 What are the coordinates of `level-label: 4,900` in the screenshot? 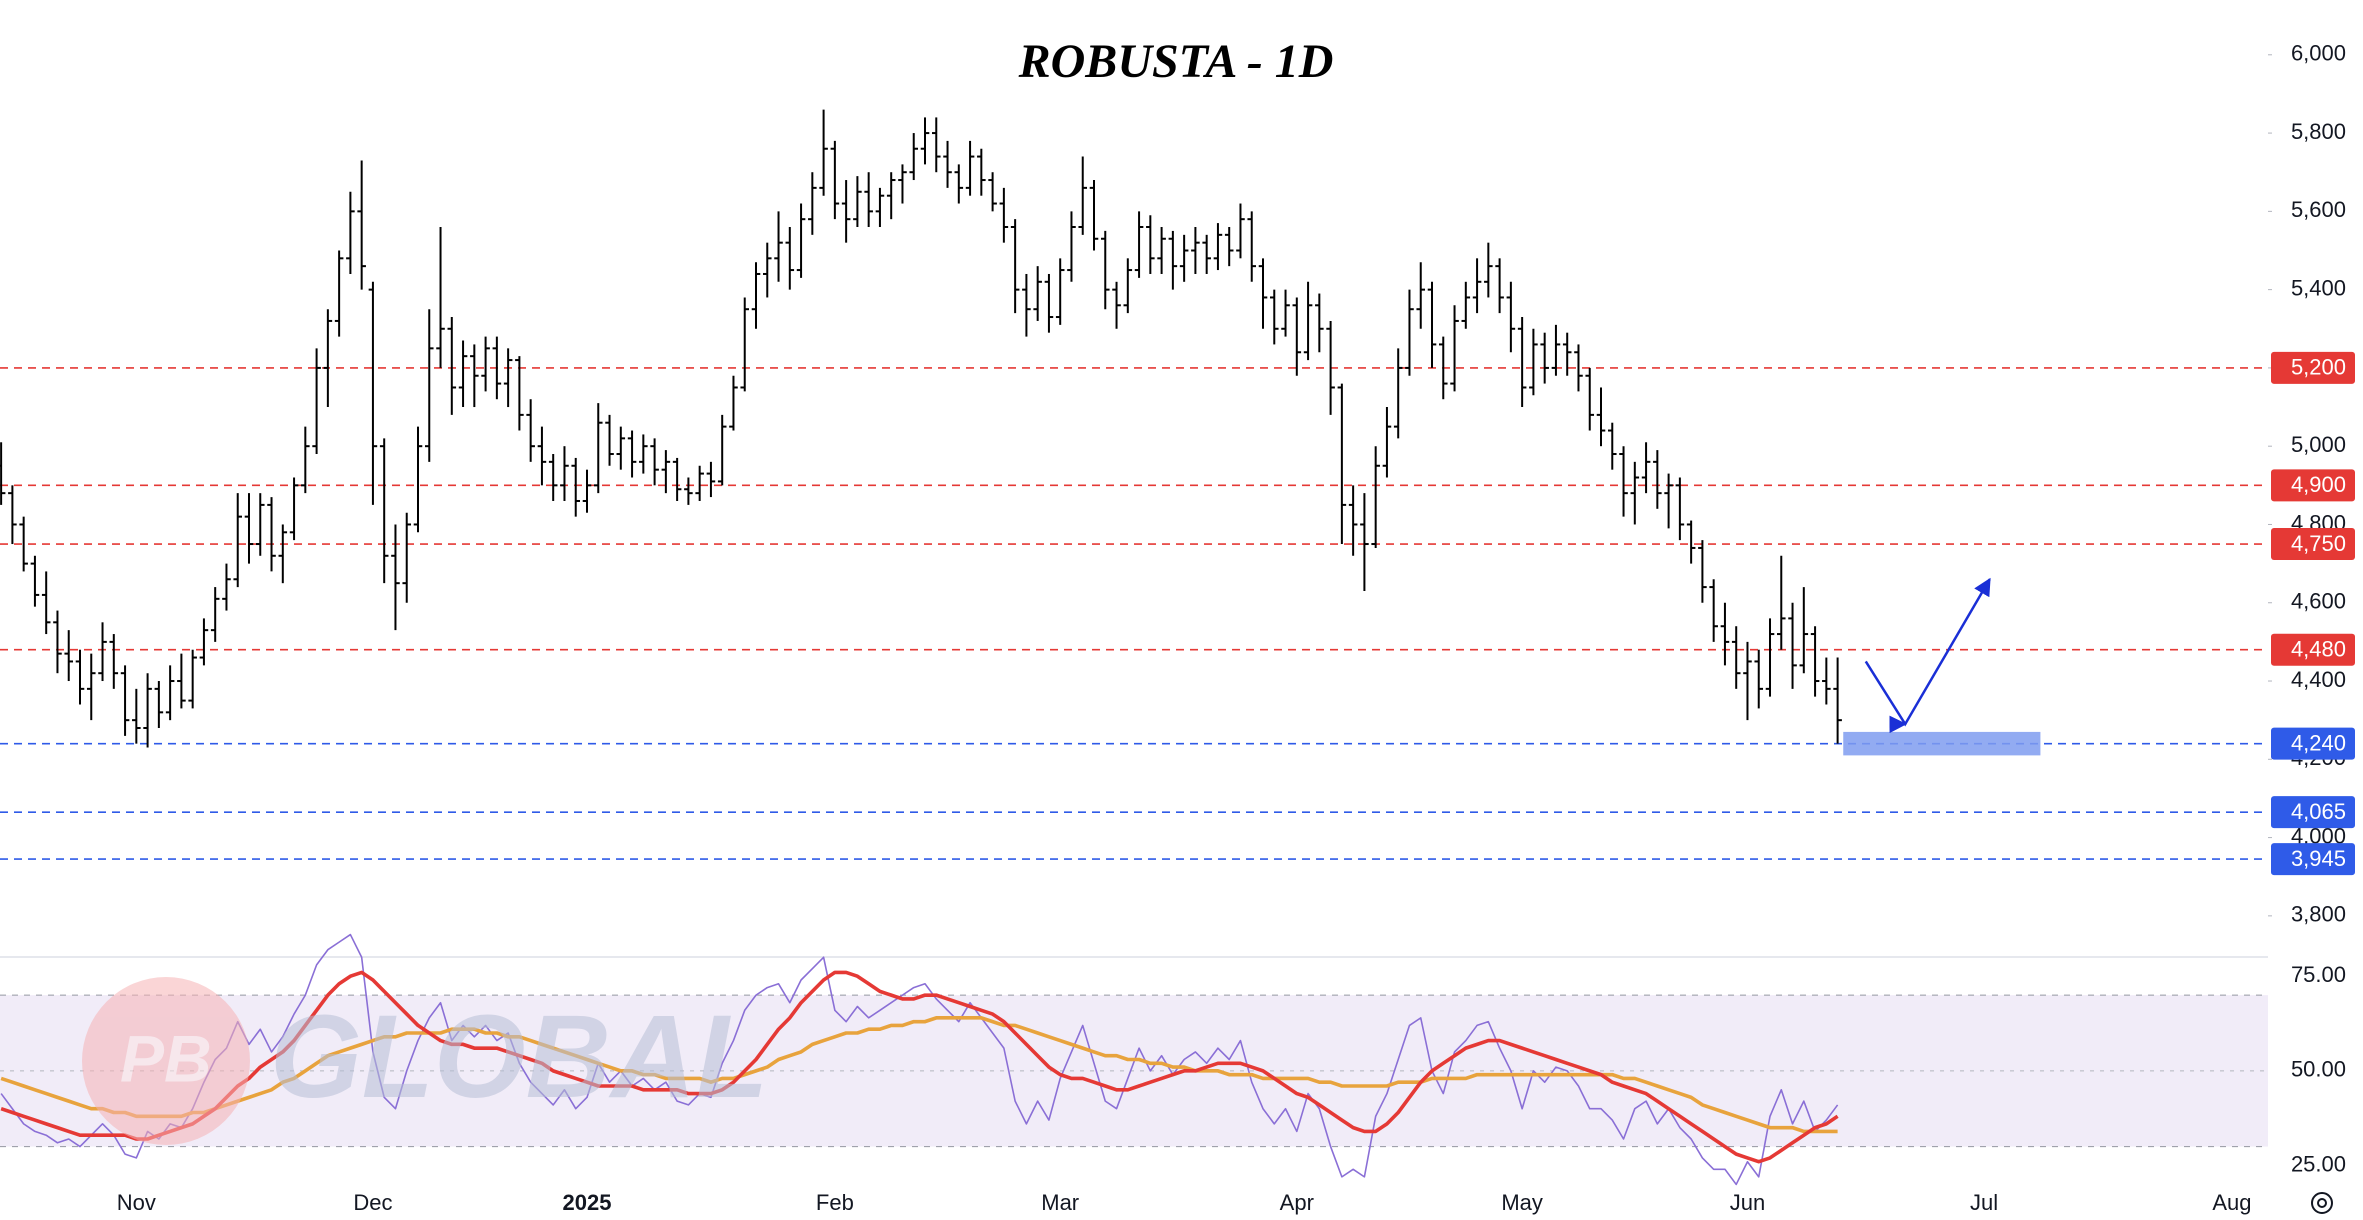 It's located at (2318, 484).